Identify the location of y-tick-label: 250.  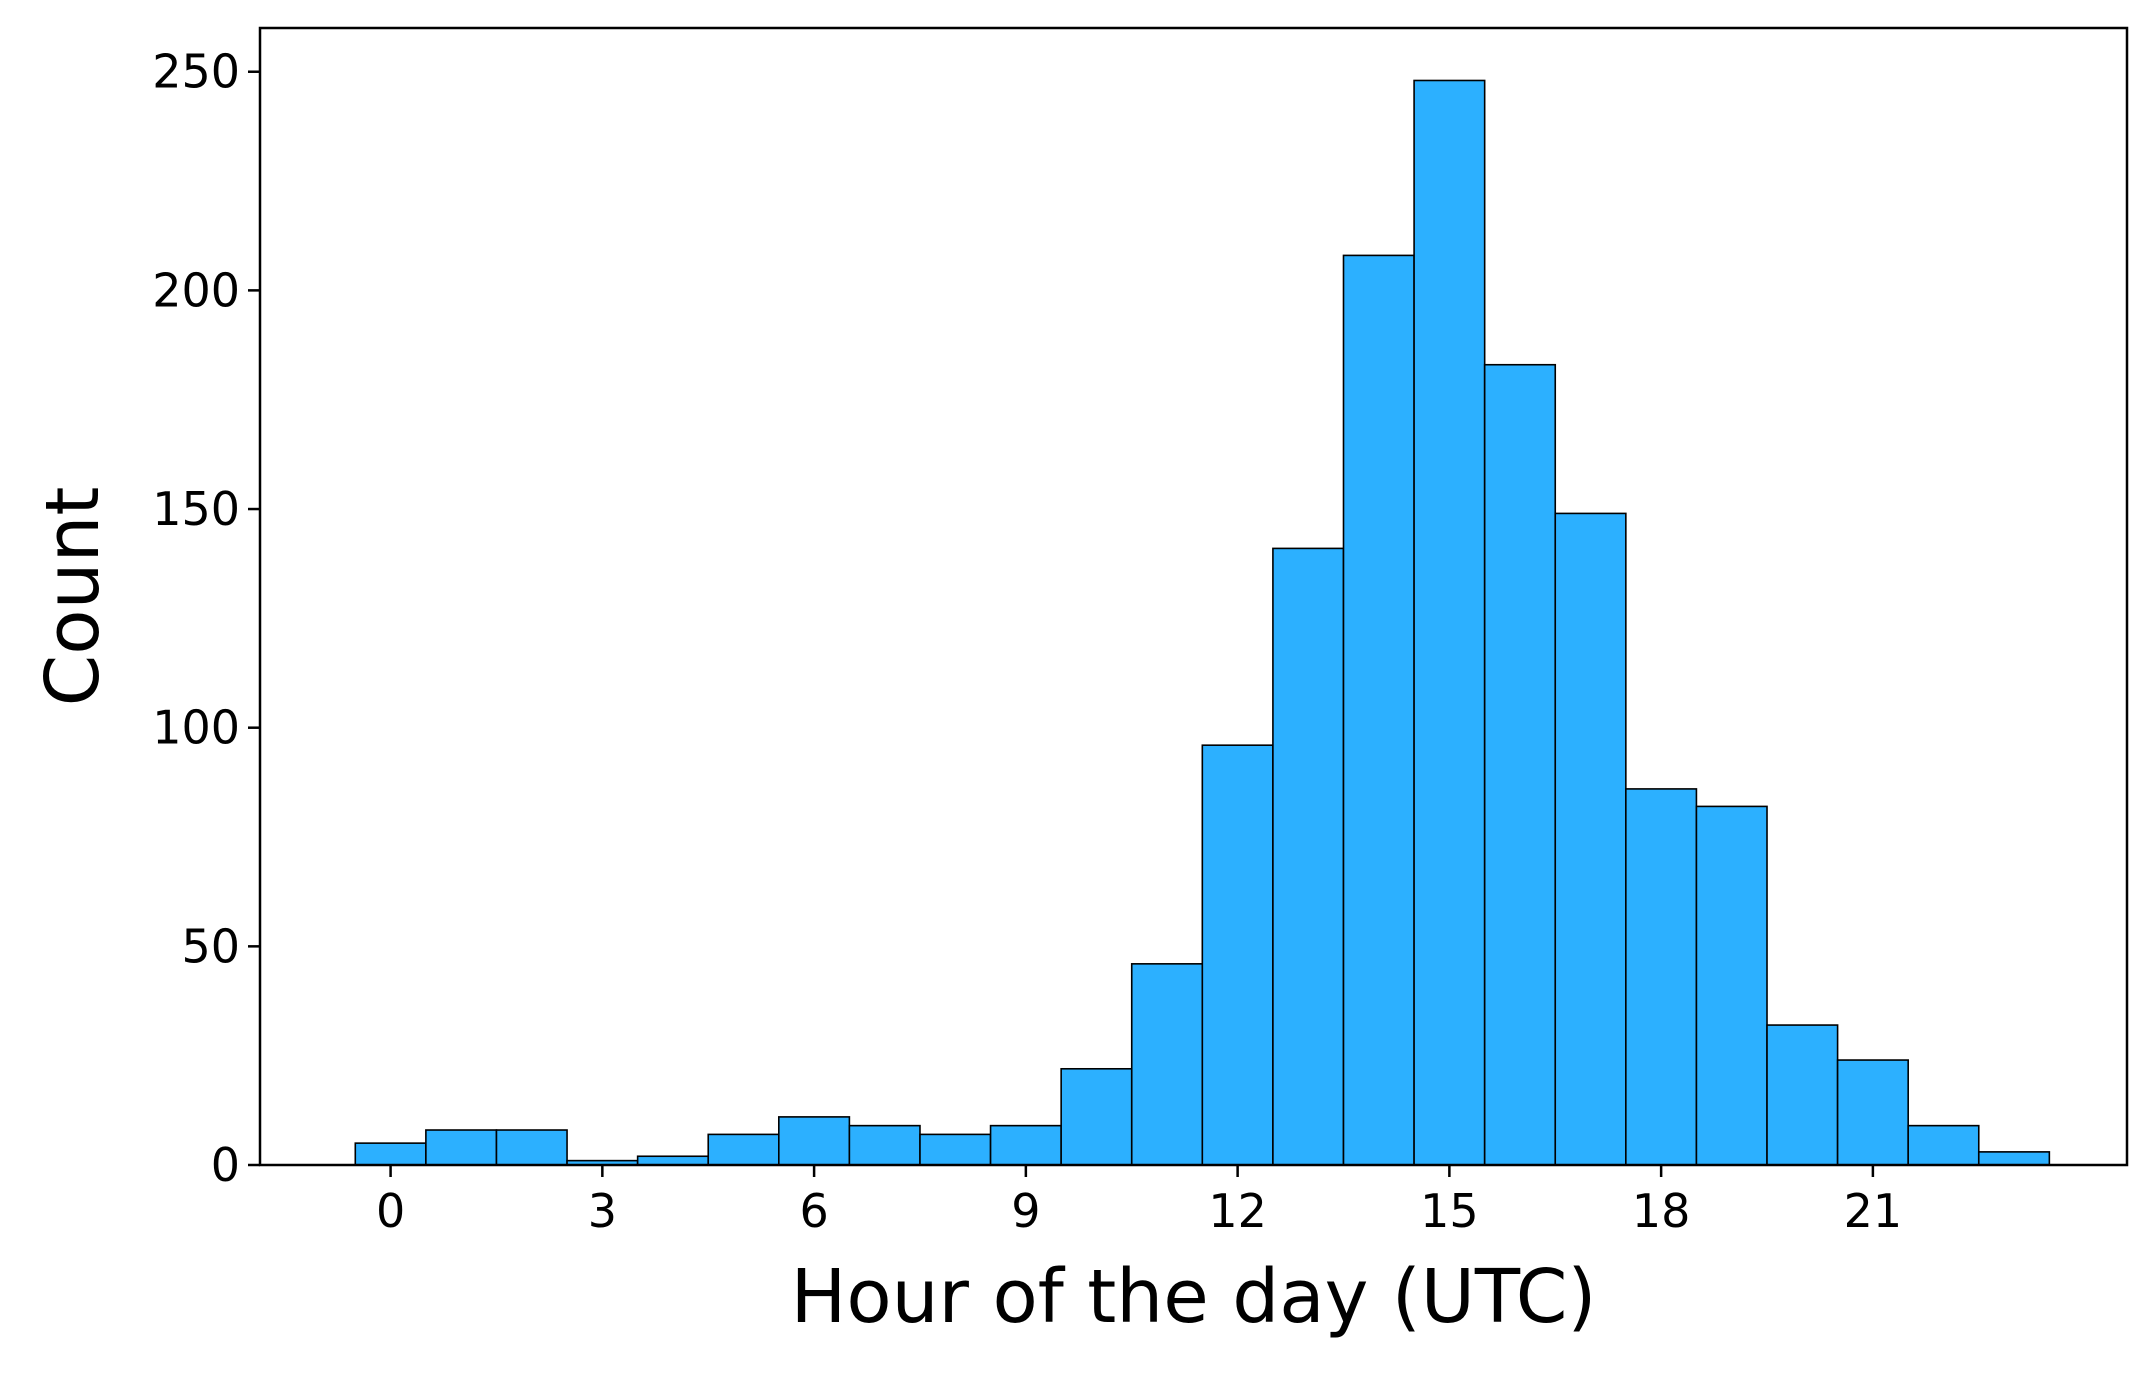
(196, 72).